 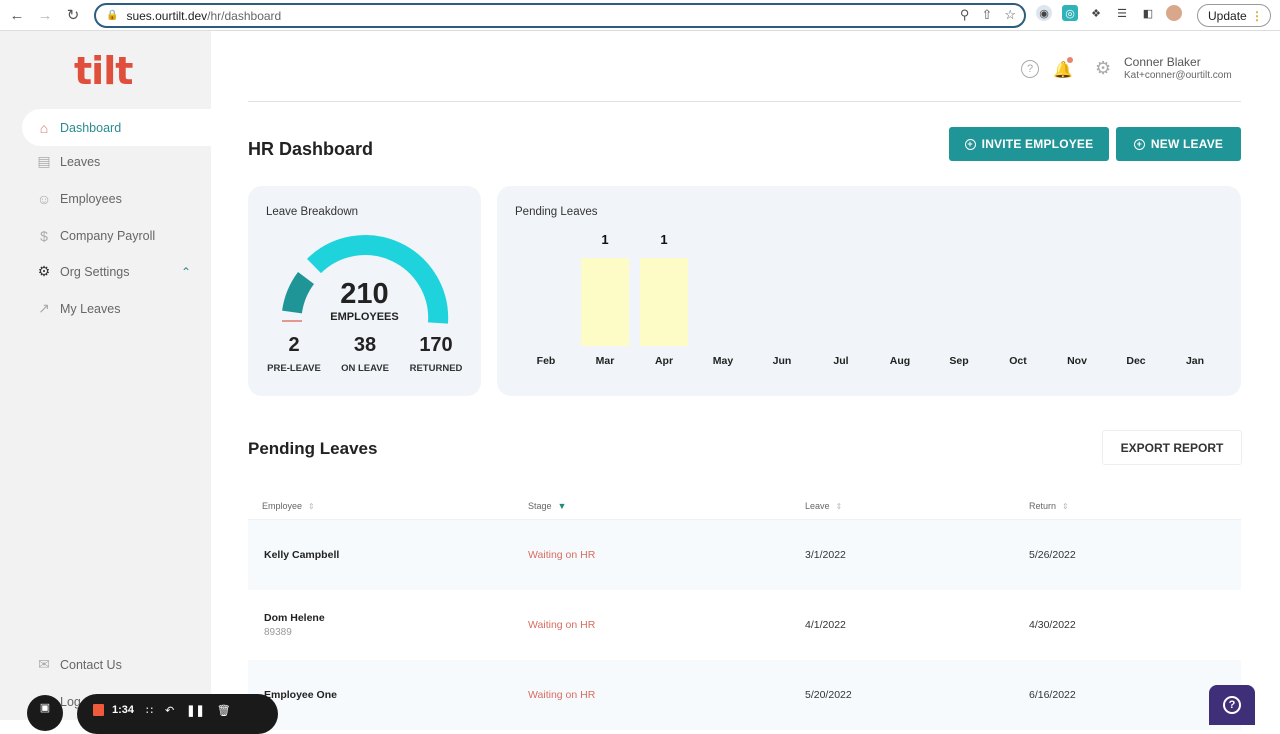 I want to click on section-title: Pending Leaves, so click(x=313, y=448).